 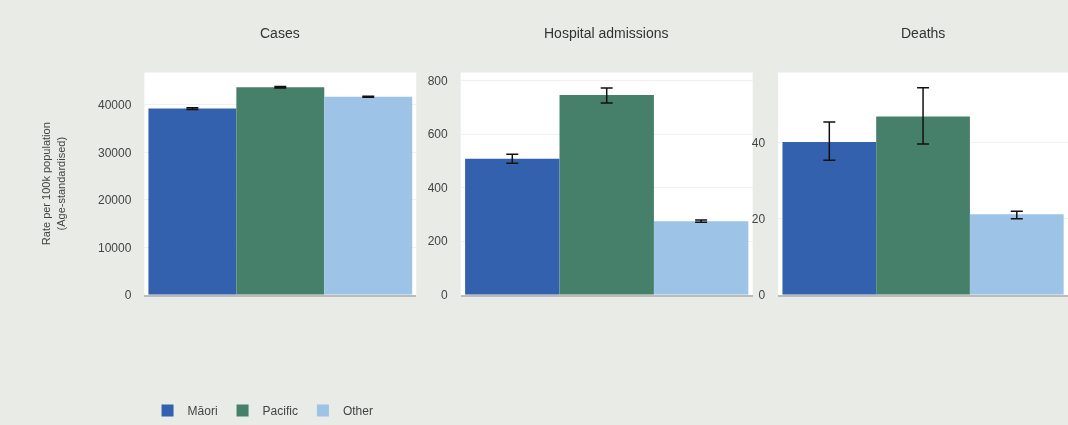 I want to click on y-tick-label: 20, so click(x=758, y=219).